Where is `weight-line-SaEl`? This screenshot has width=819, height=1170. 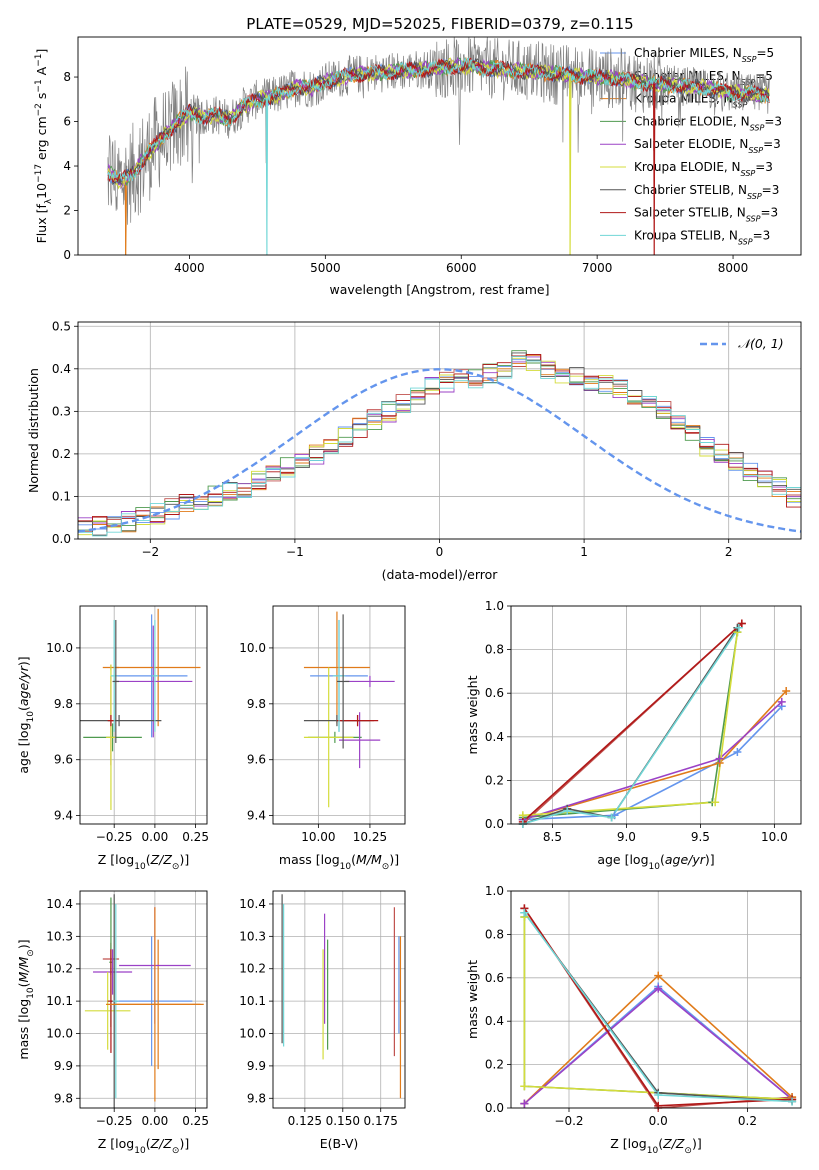 weight-line-SaEl is located at coordinates (652, 761).